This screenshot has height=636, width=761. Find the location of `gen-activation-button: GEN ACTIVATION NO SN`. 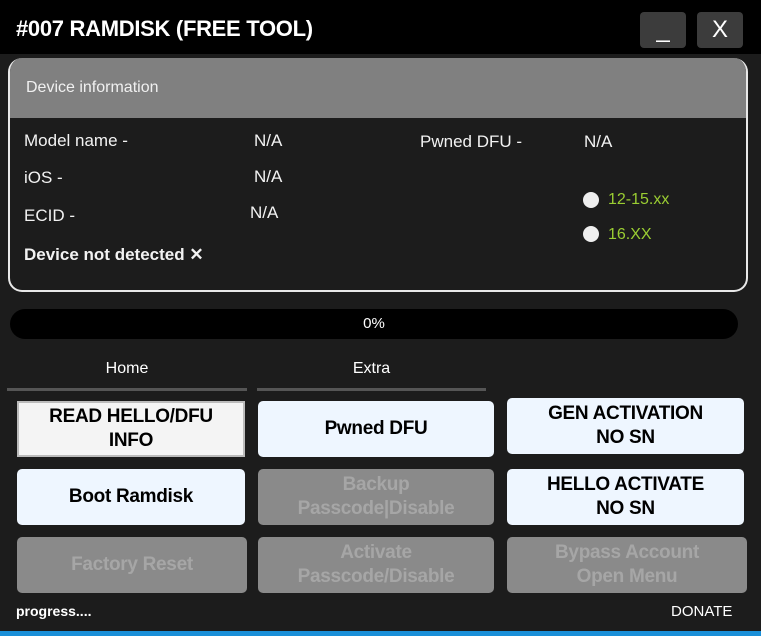

gen-activation-button: GEN ACTIVATION NO SN is located at coordinates (625, 426).